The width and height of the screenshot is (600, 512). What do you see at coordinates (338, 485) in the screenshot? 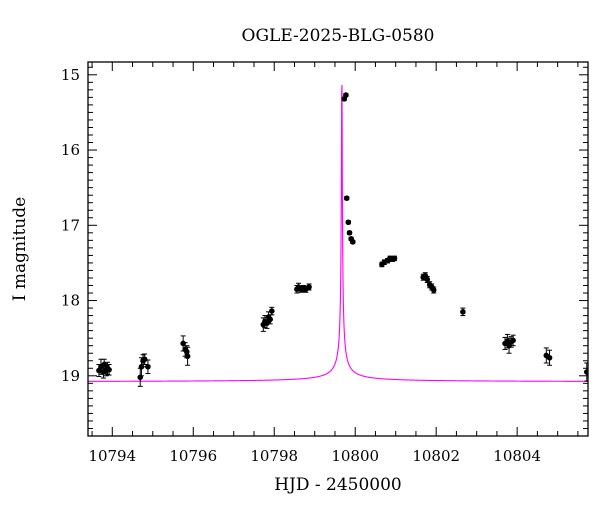
I see `x-axis-label: HJD - 2450000` at bounding box center [338, 485].